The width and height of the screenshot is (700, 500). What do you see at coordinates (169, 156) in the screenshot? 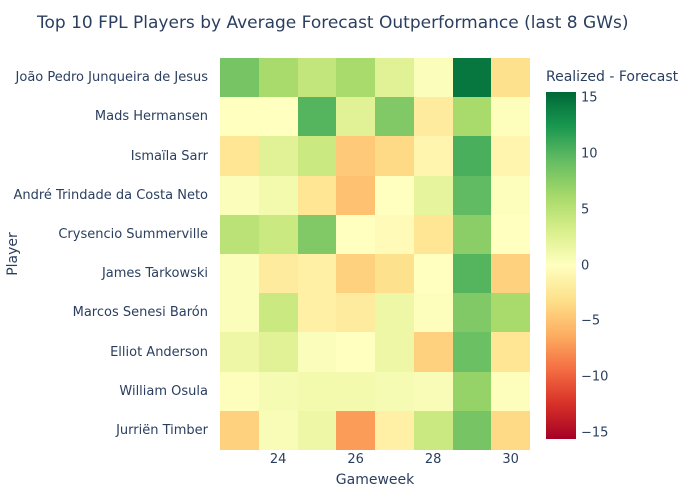
I see `y-tick-player-label: Ismaïla Sarr` at bounding box center [169, 156].